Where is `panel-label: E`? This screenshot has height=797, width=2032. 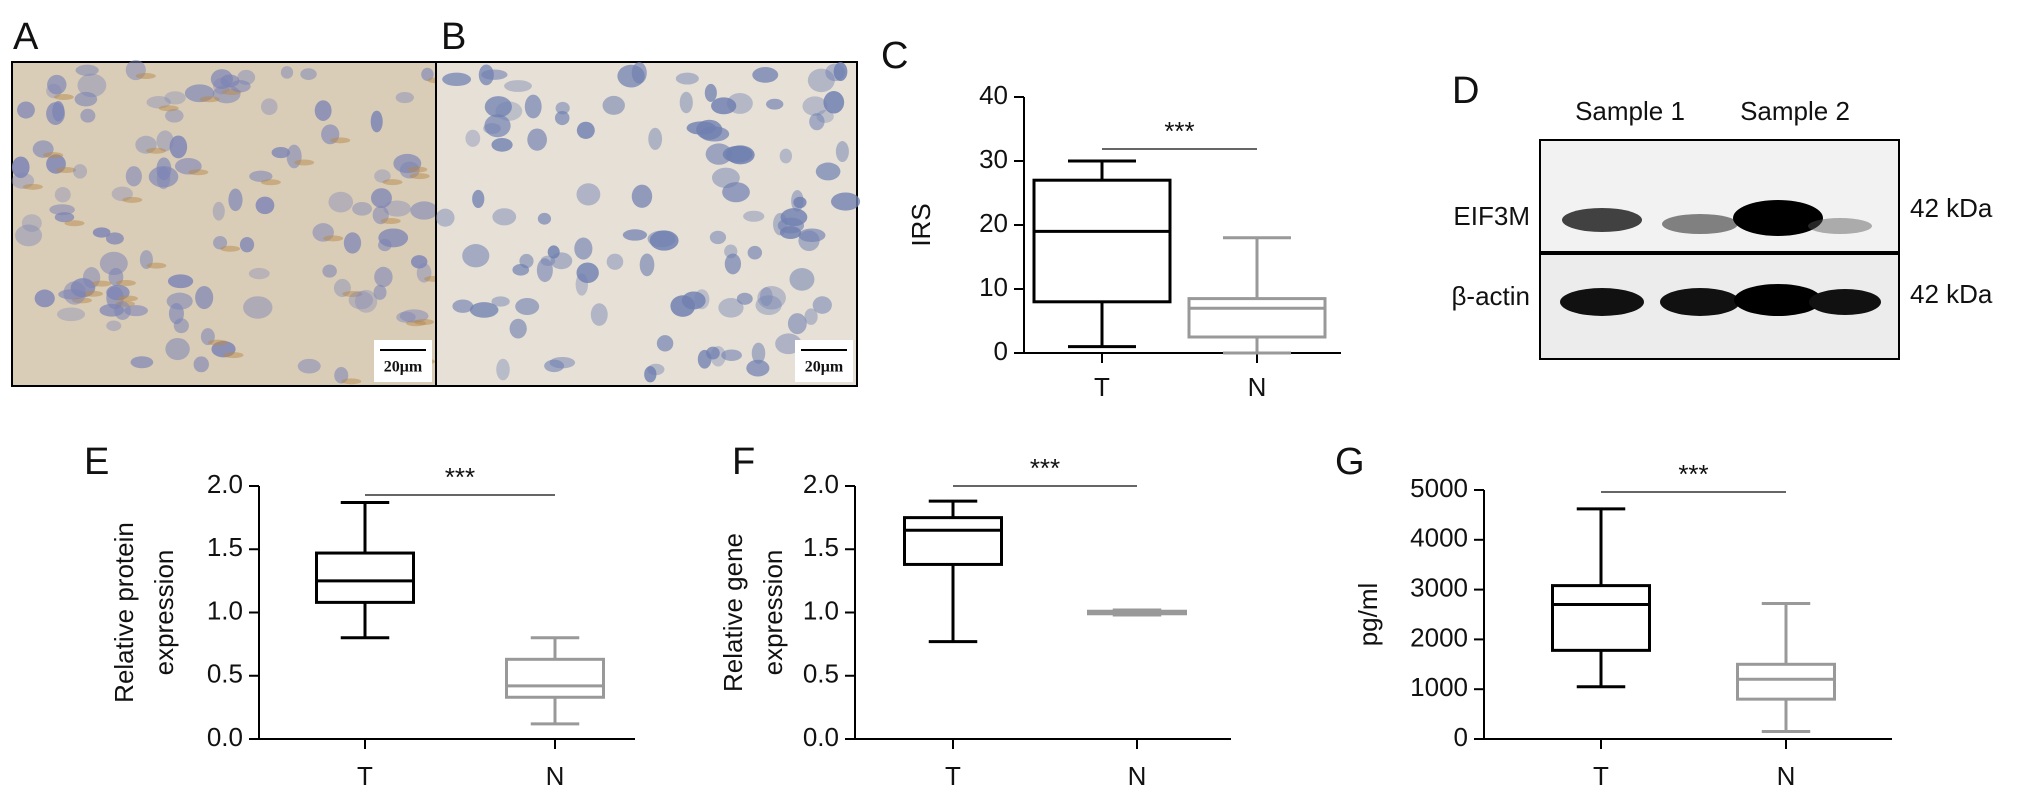 panel-label: E is located at coordinates (96, 462).